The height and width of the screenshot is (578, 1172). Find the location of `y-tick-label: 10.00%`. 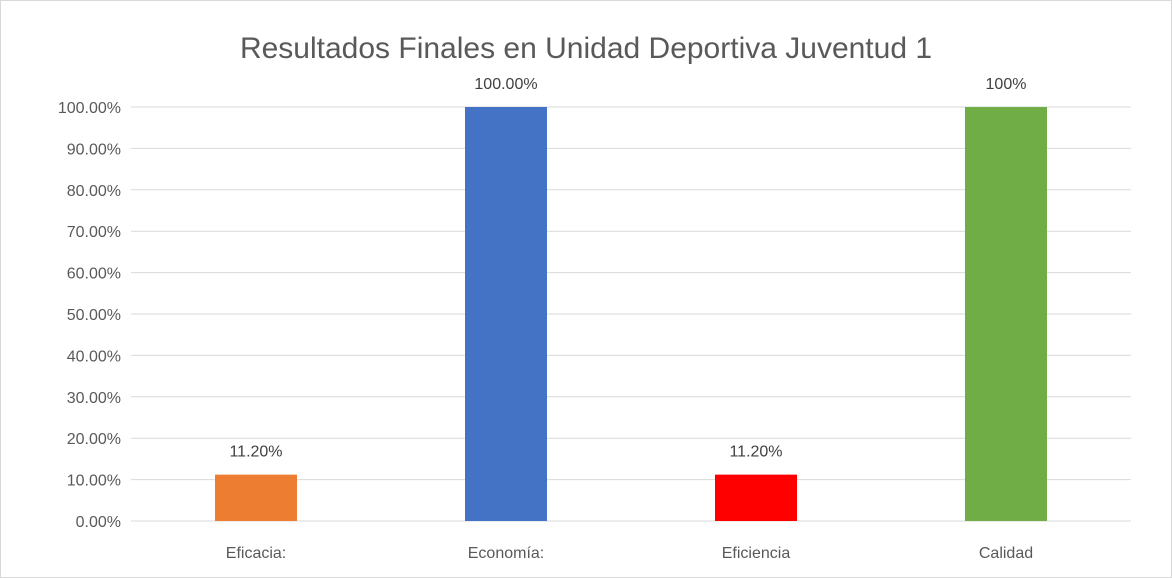

y-tick-label: 10.00% is located at coordinates (94, 481).